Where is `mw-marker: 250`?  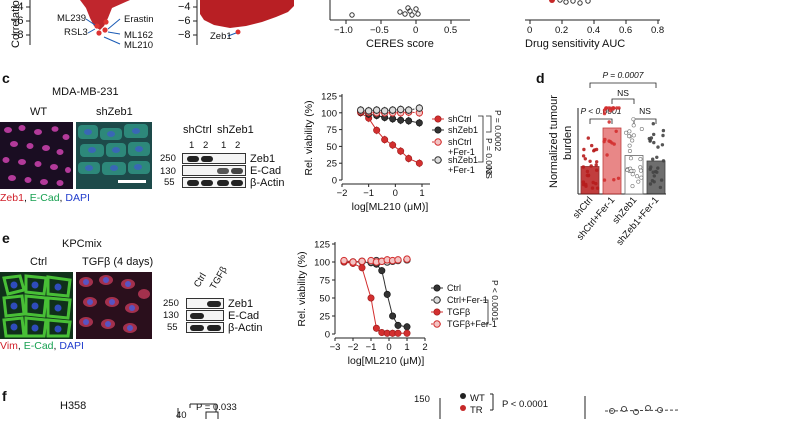
mw-marker: 250 is located at coordinates (168, 158).